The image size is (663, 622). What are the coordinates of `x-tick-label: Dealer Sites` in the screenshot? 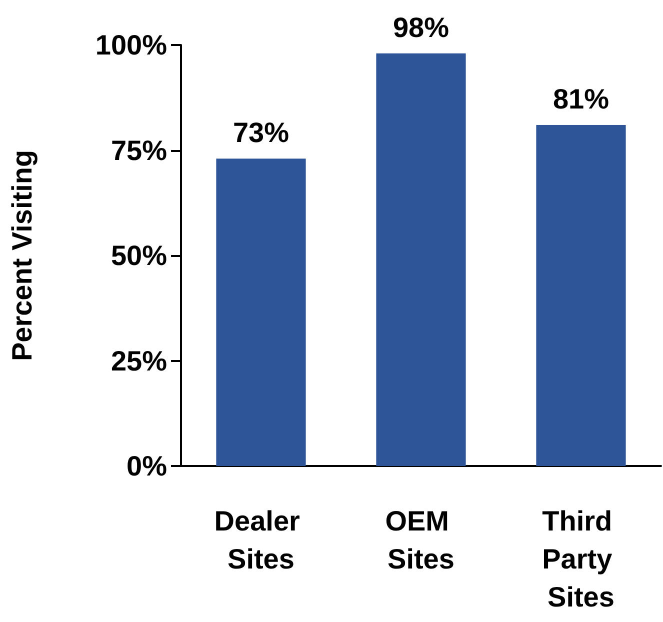 It's located at (261, 540).